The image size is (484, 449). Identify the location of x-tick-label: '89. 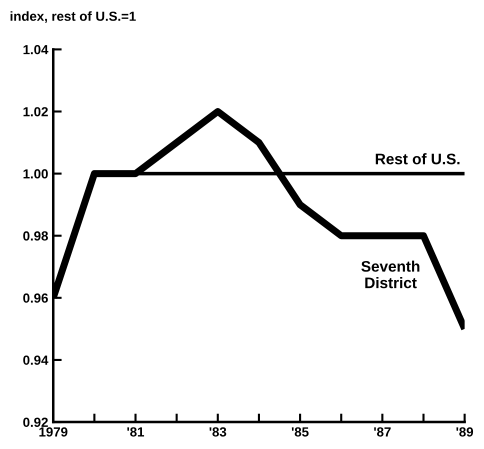
(465, 432).